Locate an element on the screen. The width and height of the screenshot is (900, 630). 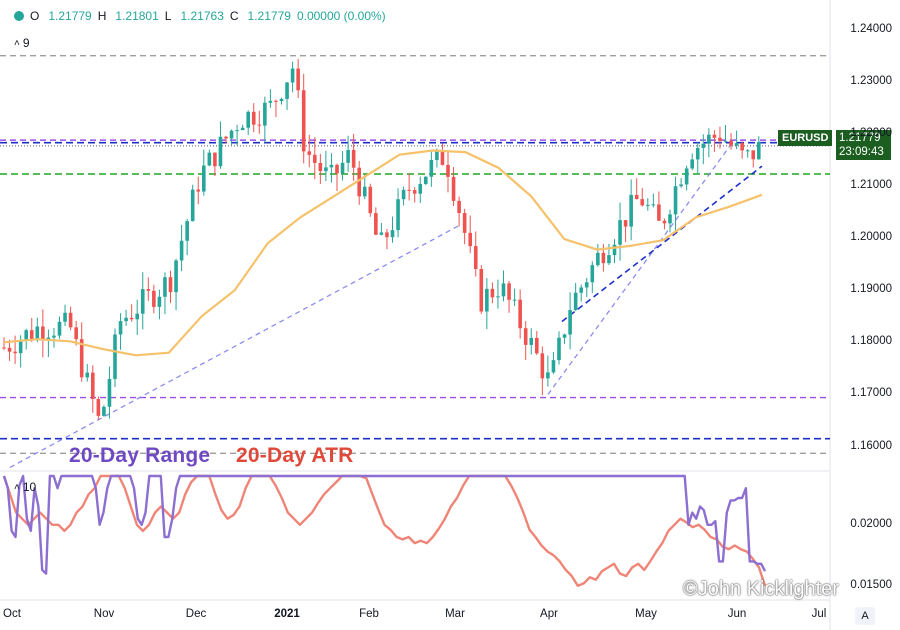
y-tick-label: 1.17000 is located at coordinates (871, 393).